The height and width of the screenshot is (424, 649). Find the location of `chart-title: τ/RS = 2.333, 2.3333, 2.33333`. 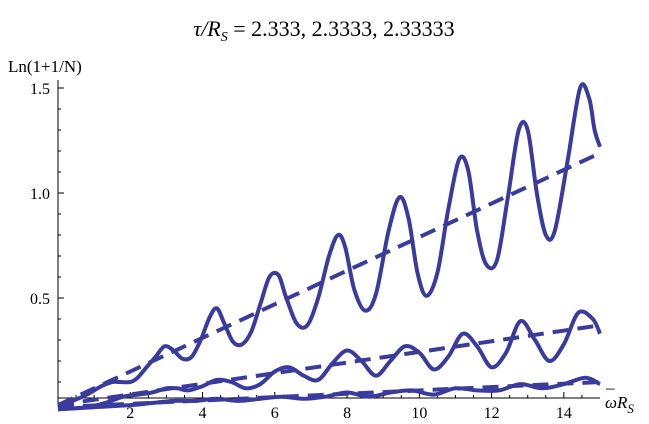

chart-title: τ/RS = 2.333, 2.3333, 2.33333 is located at coordinates (323, 30).